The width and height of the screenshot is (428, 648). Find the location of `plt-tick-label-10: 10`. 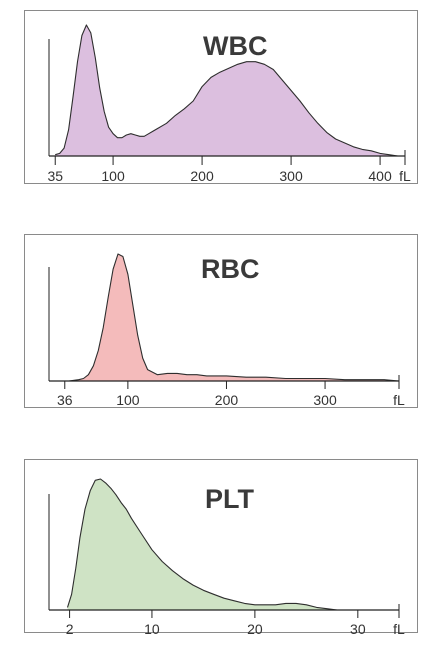

plt-tick-label-10: 10 is located at coordinates (152, 629).